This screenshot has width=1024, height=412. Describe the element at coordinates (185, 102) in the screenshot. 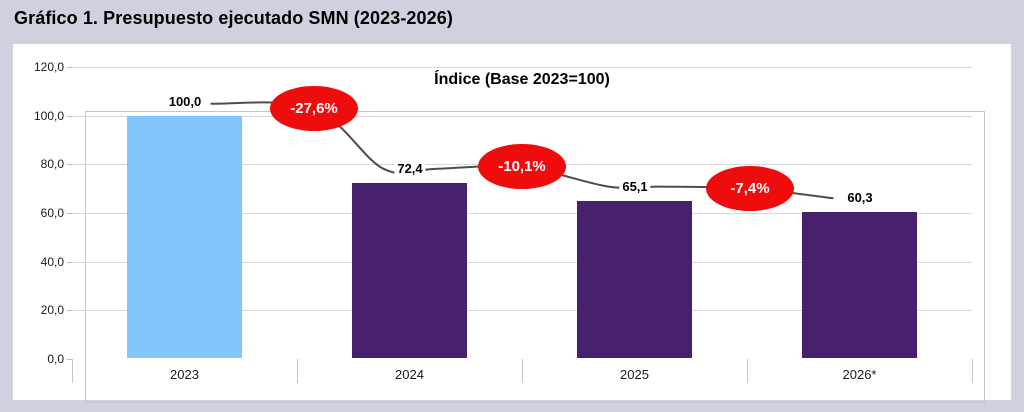

I see `bar-value-label: 100,0` at that location.